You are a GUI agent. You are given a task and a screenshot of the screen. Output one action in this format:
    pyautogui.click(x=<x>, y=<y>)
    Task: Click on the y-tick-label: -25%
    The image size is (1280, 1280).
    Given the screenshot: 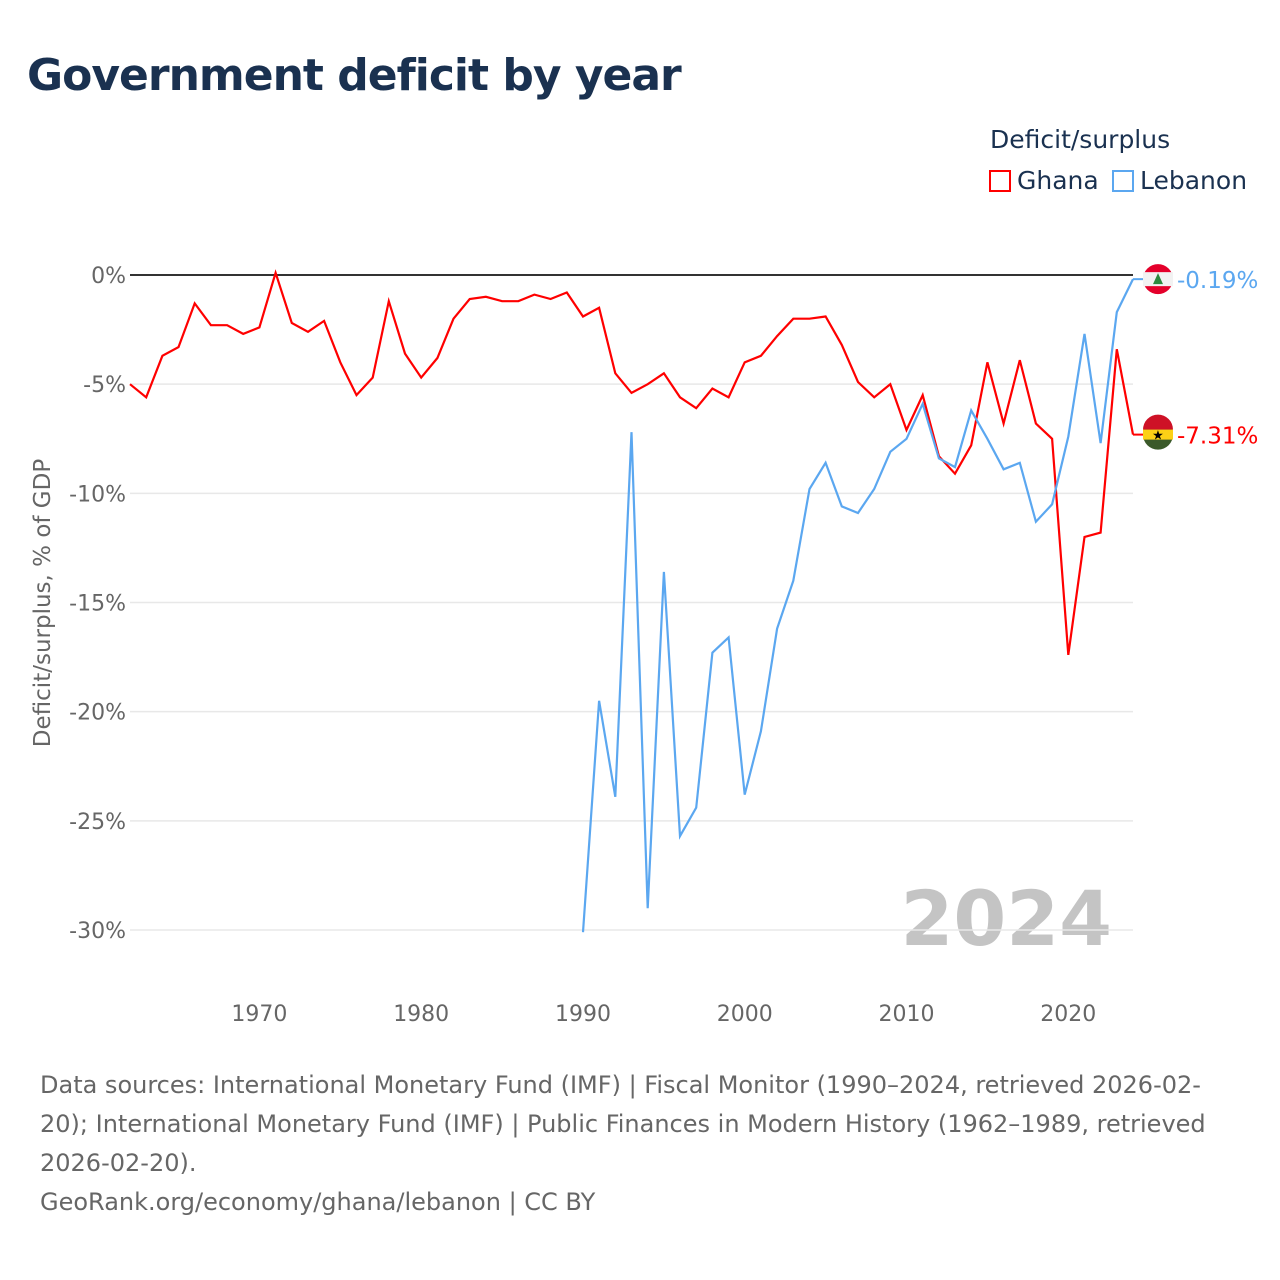 What is the action you would take?
    pyautogui.click(x=97, y=822)
    